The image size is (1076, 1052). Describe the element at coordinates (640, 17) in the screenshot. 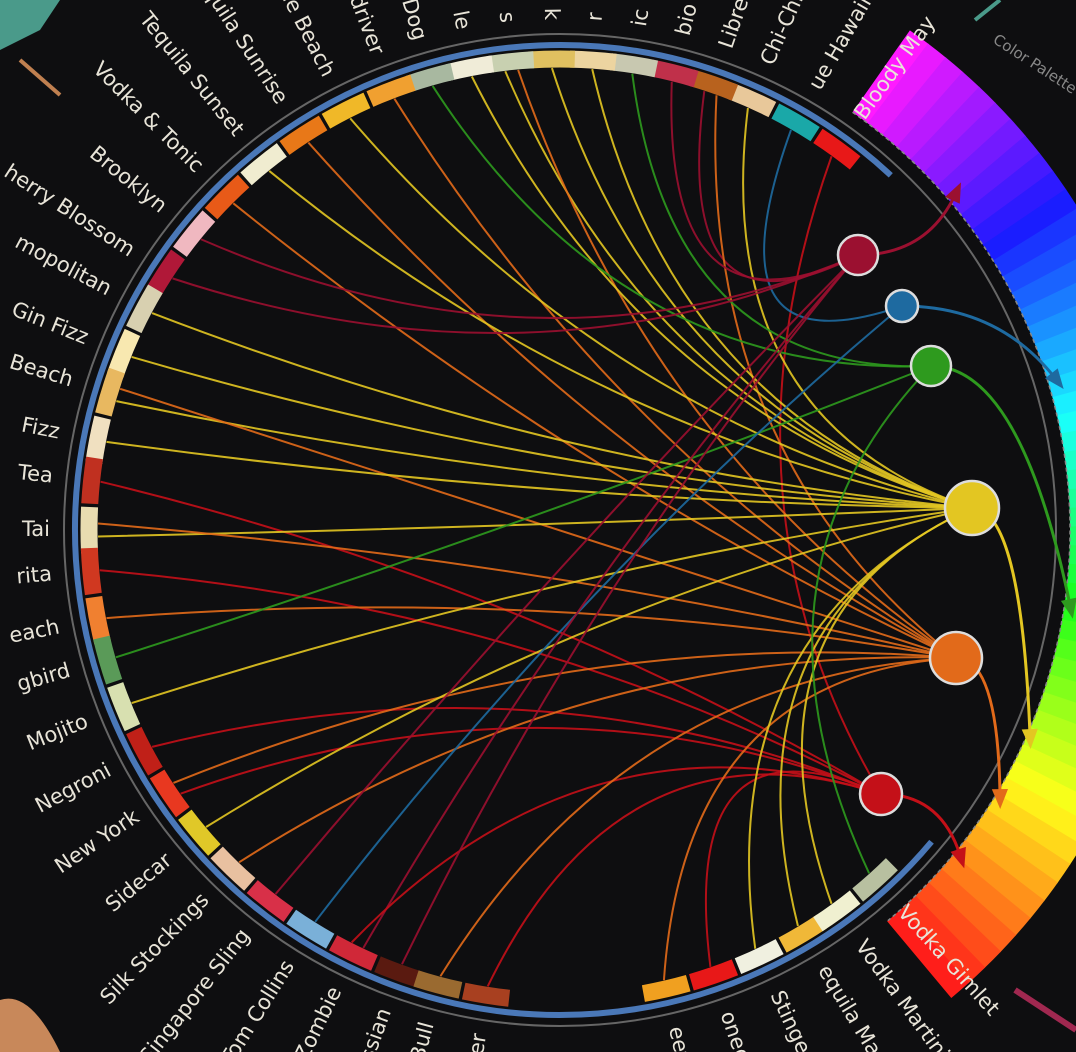

I see `cocktail-label: ic` at that location.